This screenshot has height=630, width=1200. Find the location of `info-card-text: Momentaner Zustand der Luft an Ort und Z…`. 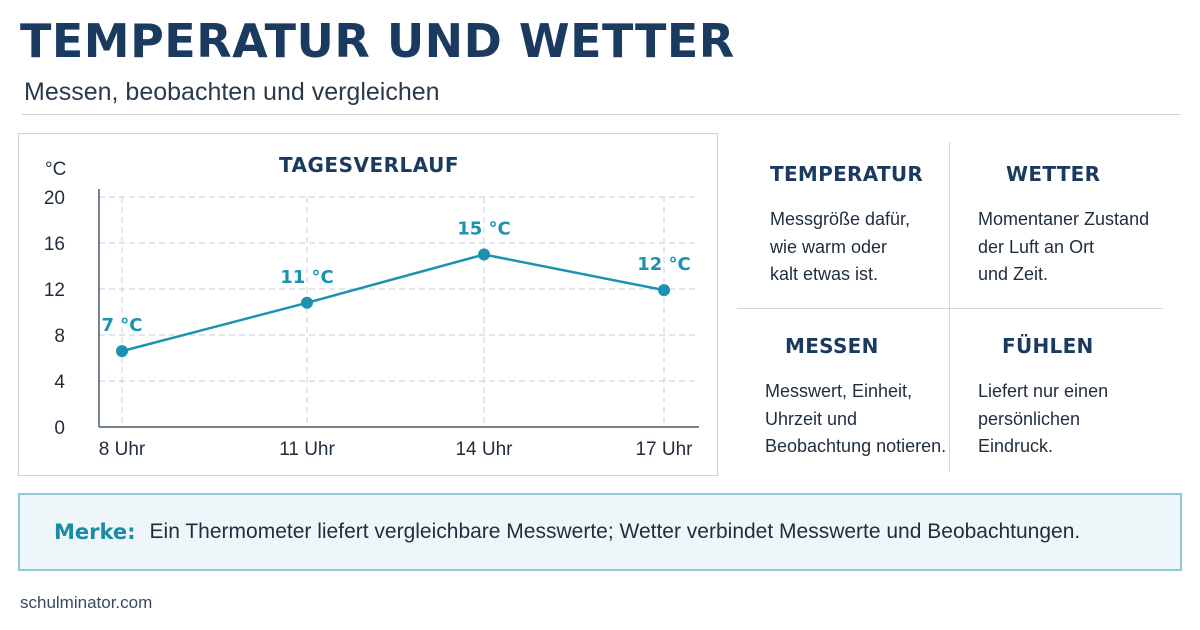

info-card-text: Momentaner Zustand der Luft an Ort und Z… is located at coordinates (1078, 247).